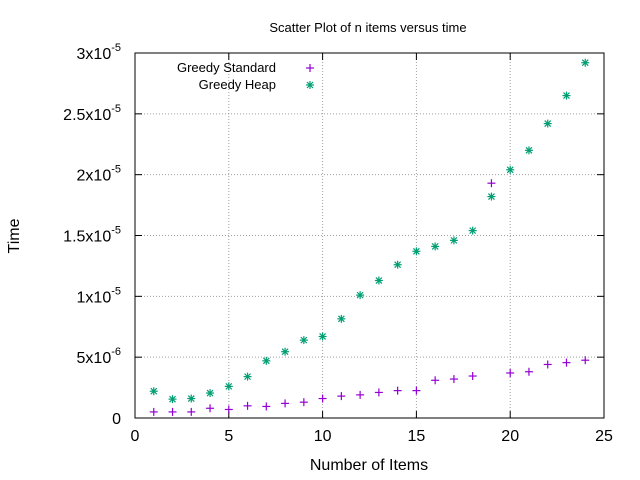  Describe the element at coordinates (369, 465) in the screenshot. I see `x-axis-label: Number of Items` at that location.